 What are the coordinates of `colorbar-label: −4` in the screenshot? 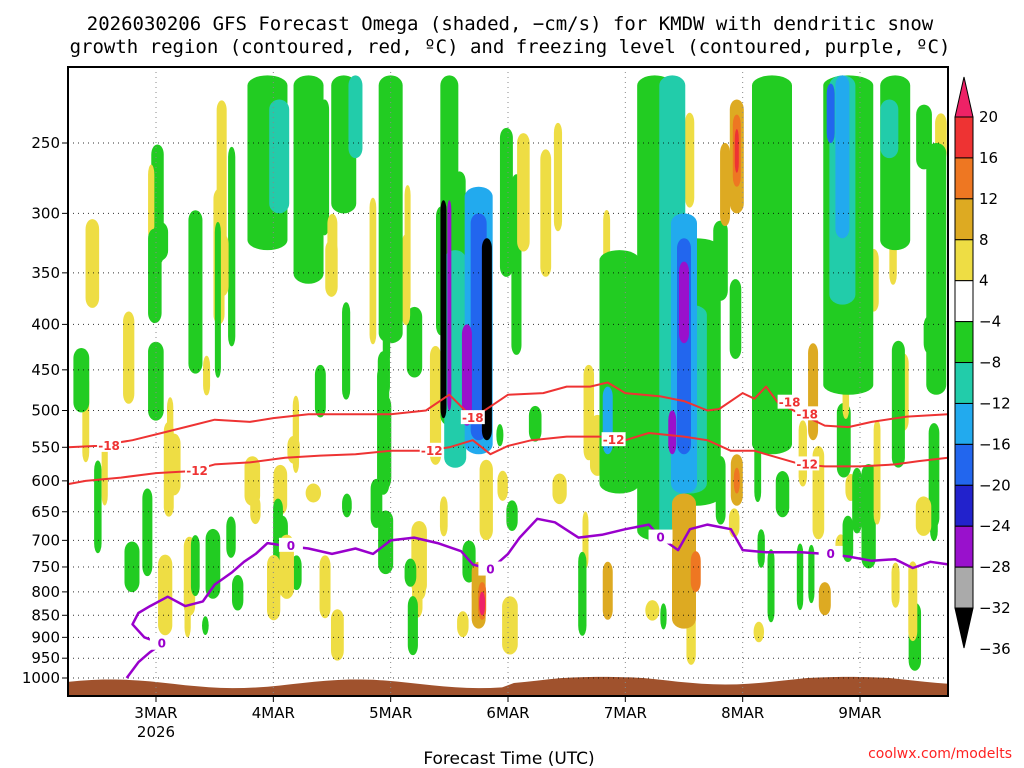 It's located at (990, 322).